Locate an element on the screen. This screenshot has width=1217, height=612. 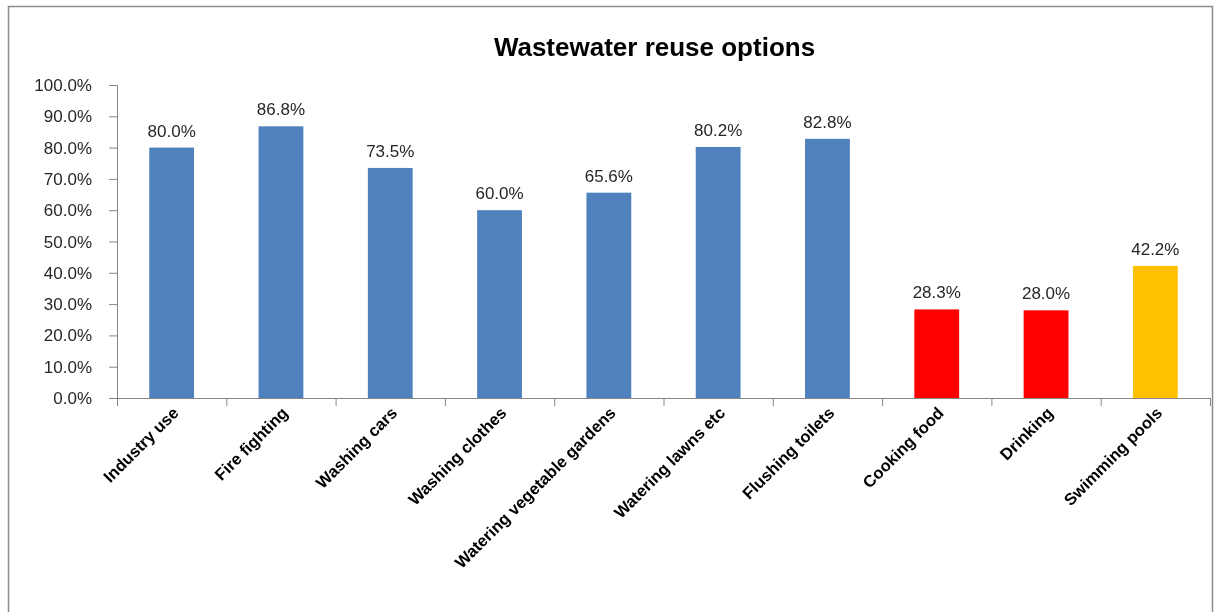
y-tick-label: 10.0% is located at coordinates (67, 367).